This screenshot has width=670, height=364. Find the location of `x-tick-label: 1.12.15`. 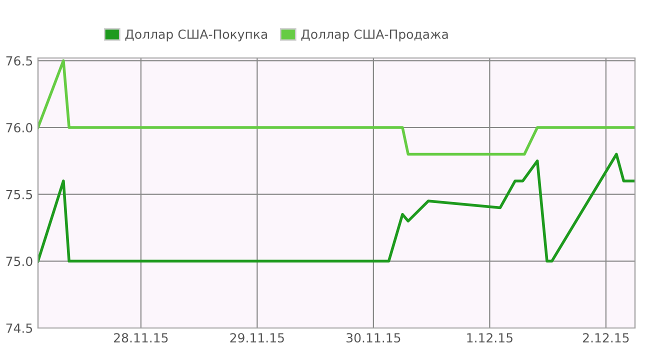

x-tick-label: 1.12.15 is located at coordinates (489, 338).